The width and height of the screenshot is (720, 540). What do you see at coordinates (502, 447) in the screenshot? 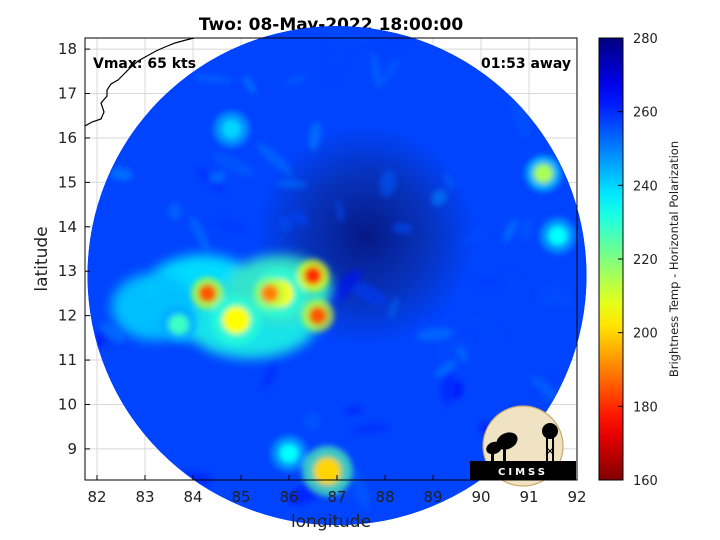
I see `satellite-dish-icon` at bounding box center [502, 447].